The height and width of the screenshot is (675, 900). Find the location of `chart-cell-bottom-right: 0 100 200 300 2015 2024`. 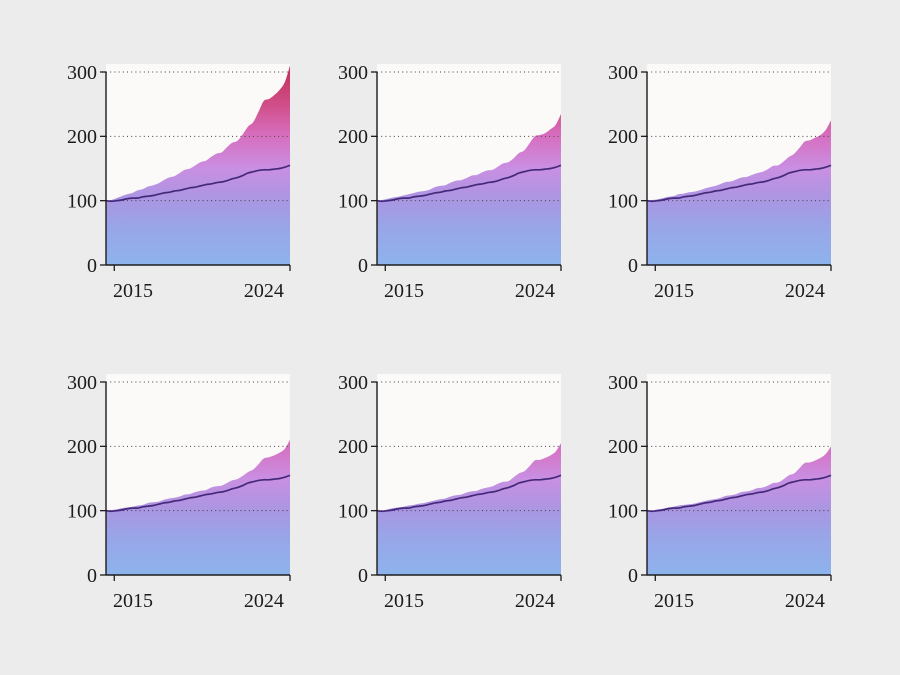

chart-cell-bottom-right: 0 100 200 300 2015 2024 is located at coordinates (726, 495).